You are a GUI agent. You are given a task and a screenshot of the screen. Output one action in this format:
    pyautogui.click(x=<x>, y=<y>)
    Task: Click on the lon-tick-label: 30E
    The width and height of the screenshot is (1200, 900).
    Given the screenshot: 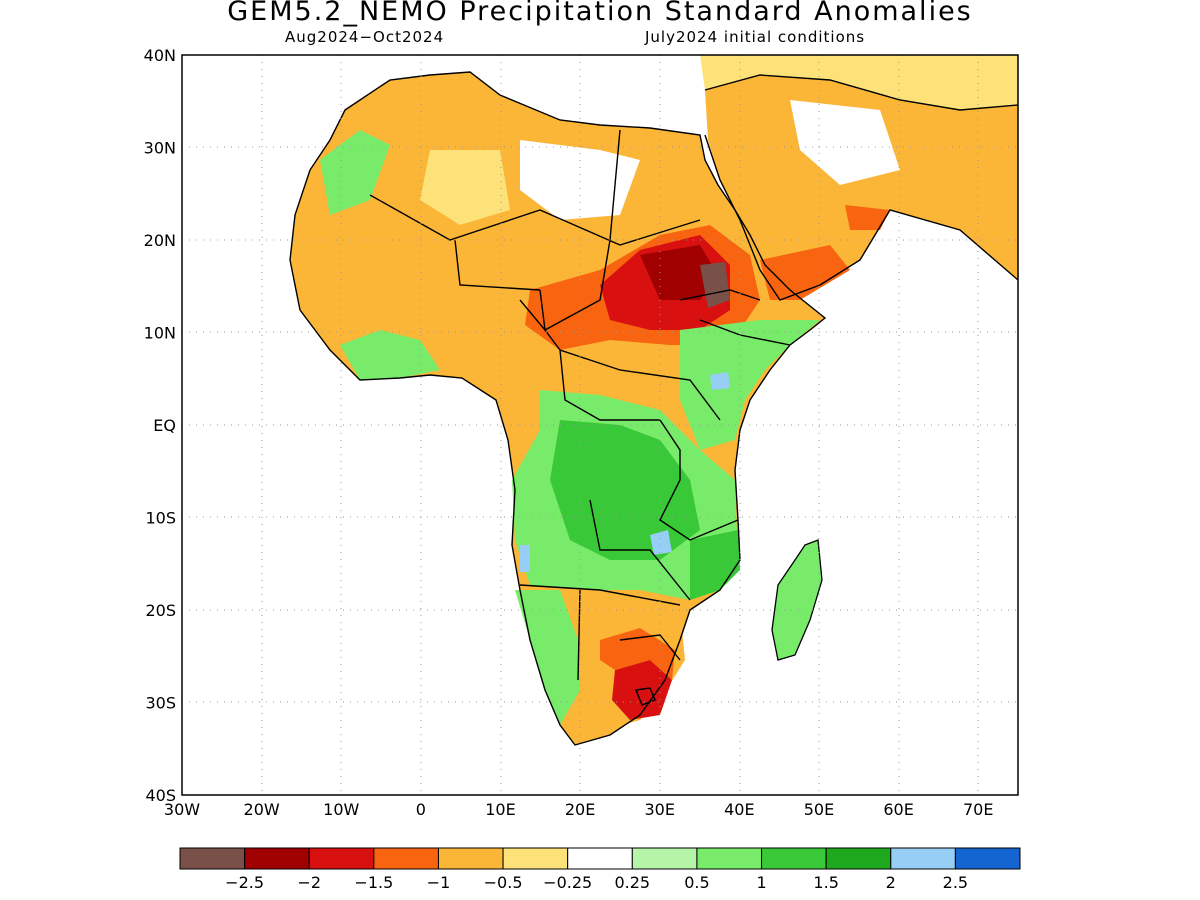 What is the action you would take?
    pyautogui.click(x=659, y=809)
    